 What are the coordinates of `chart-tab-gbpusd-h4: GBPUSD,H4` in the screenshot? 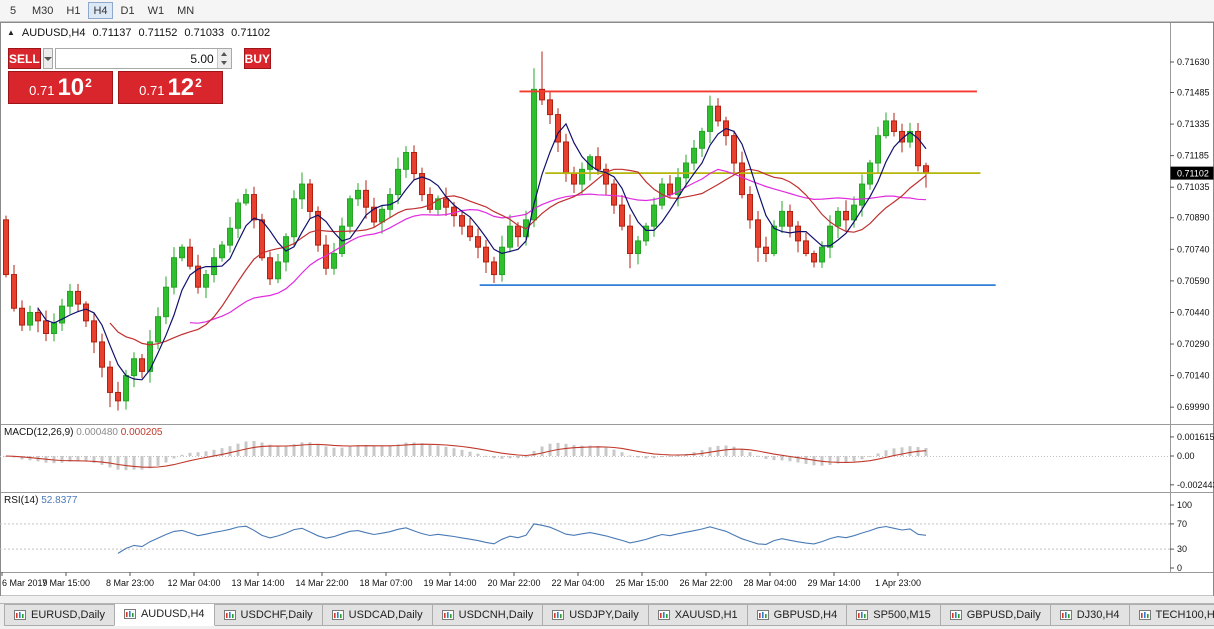 It's located at (797, 615).